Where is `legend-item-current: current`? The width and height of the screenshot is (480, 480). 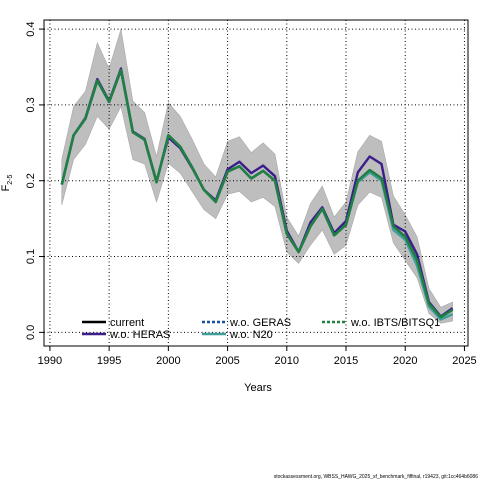 legend-item-current: current is located at coordinates (113, 323).